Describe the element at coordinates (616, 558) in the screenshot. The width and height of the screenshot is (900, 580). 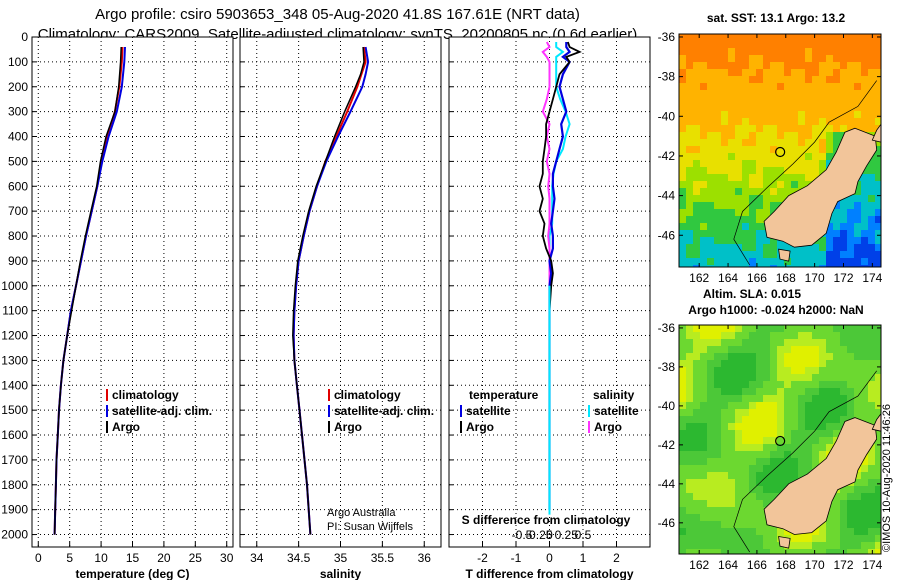
I see `x-tick-label: 2` at that location.